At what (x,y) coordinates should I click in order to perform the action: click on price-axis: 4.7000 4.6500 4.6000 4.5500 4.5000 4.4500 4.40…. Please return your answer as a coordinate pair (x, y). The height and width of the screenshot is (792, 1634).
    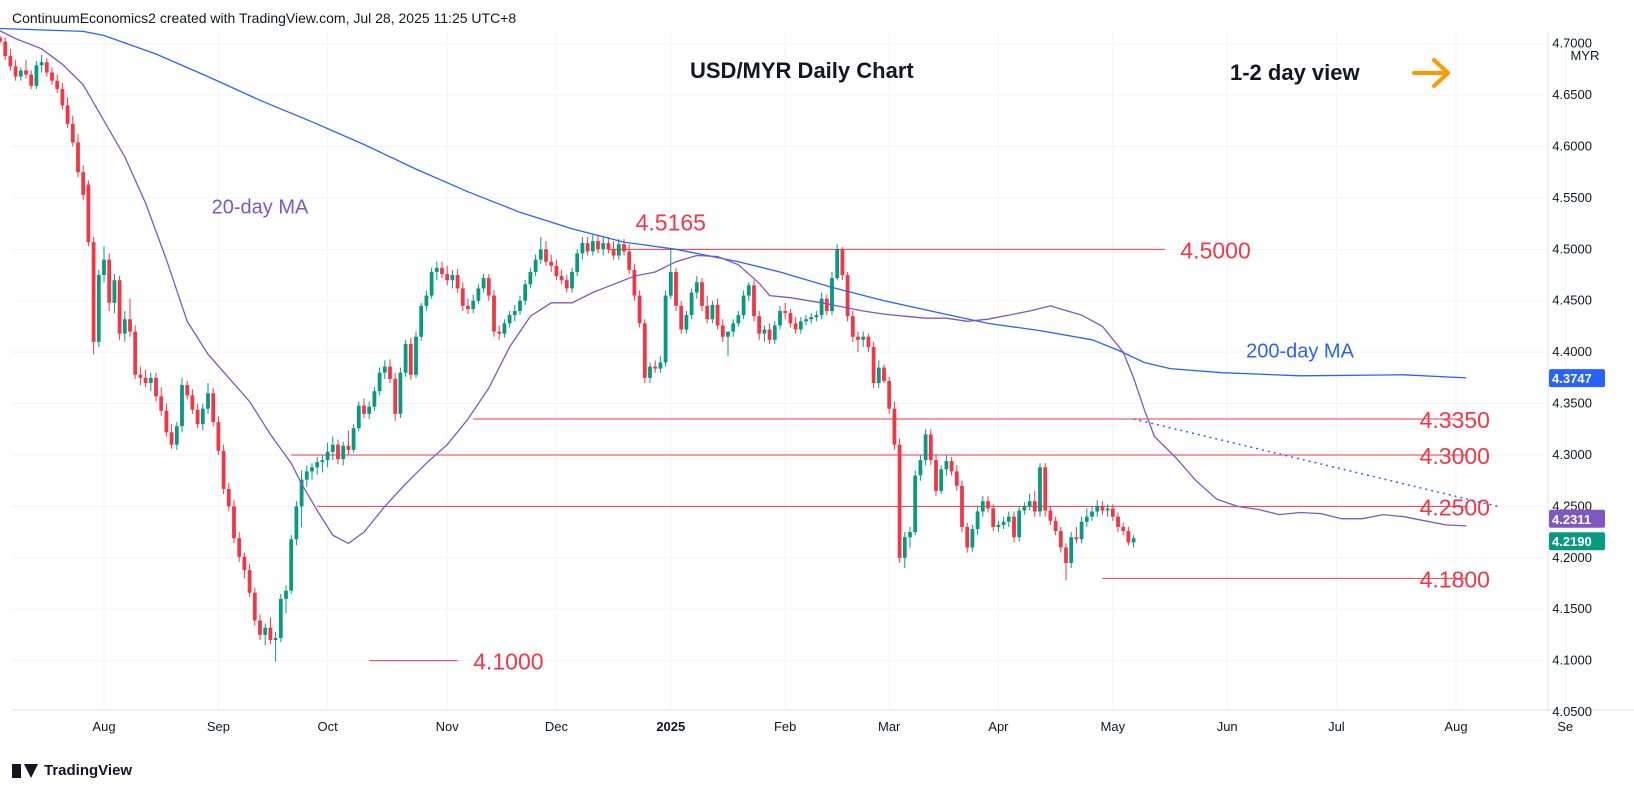
    Looking at the image, I should click on (1577, 377).